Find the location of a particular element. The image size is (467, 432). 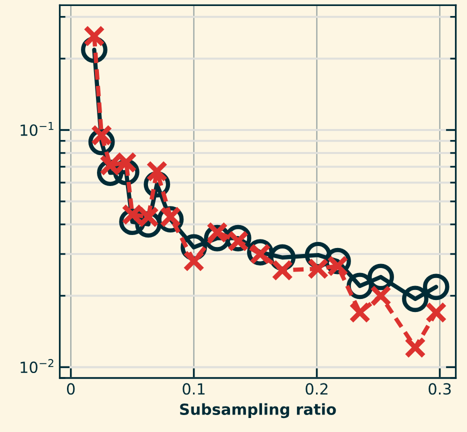

x-axis-title: Subsampling ratio is located at coordinates (258, 410).